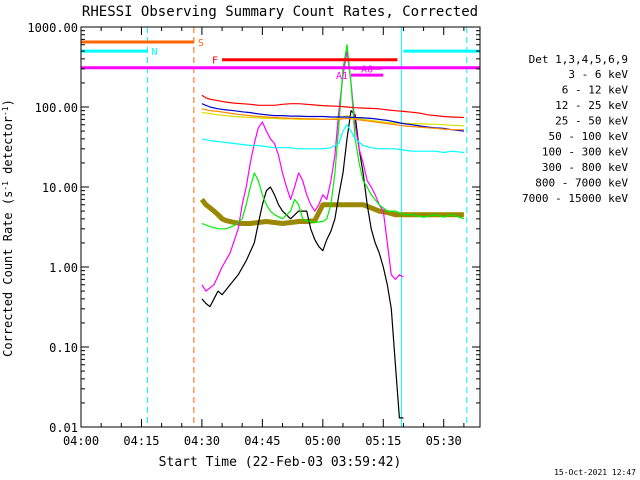 The width and height of the screenshot is (640, 480). Describe the element at coordinates (581, 183) in the screenshot. I see `legend-label: 800 - 7000 keV` at that location.